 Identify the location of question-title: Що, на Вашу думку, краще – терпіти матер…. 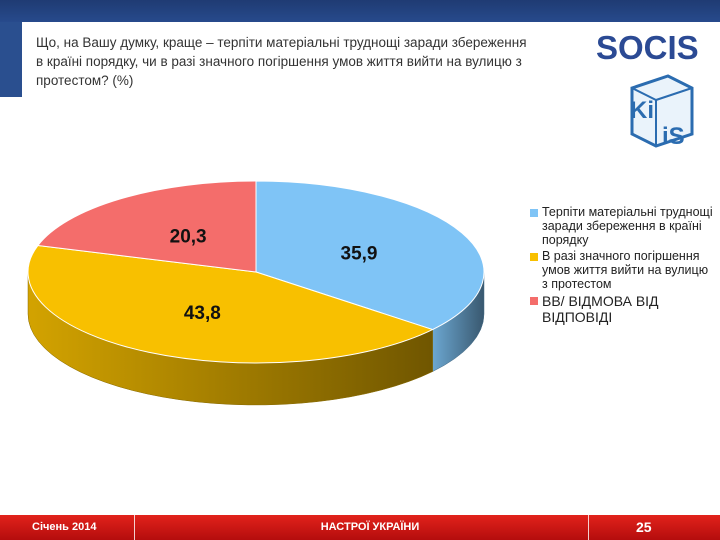
(281, 61).